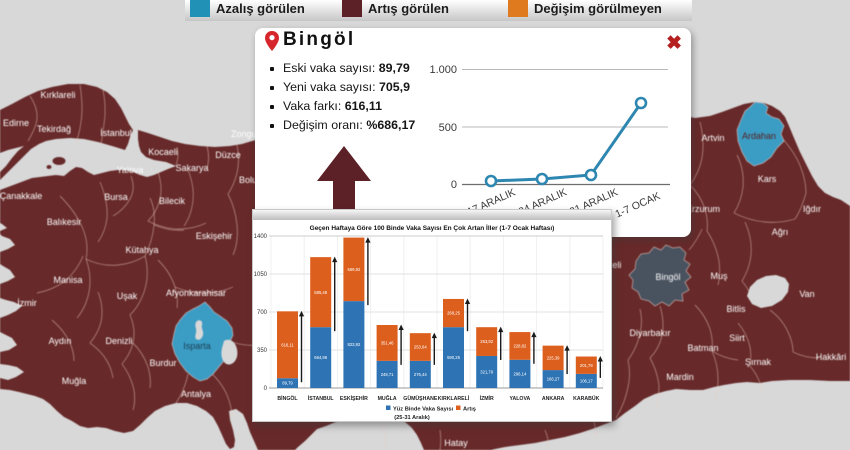 The image size is (850, 450). What do you see at coordinates (27, 303) in the screenshot?
I see `svg-text: İzmir` at bounding box center [27, 303].